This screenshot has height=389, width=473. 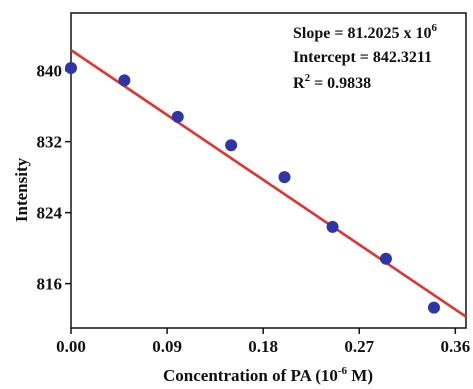 I want to click on x-axis-title-main: Concentration of PA (10, so click(x=250, y=375).